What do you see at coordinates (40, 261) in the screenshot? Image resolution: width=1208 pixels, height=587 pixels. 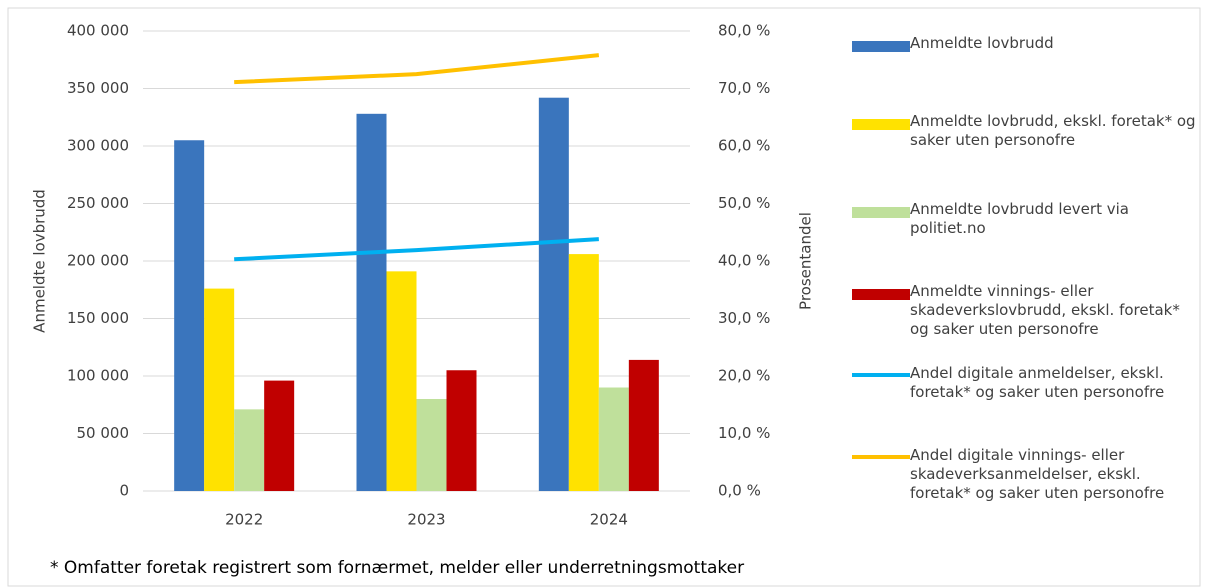 I see `y-axis-title: Anmeldte lovbrudd` at bounding box center [40, 261].